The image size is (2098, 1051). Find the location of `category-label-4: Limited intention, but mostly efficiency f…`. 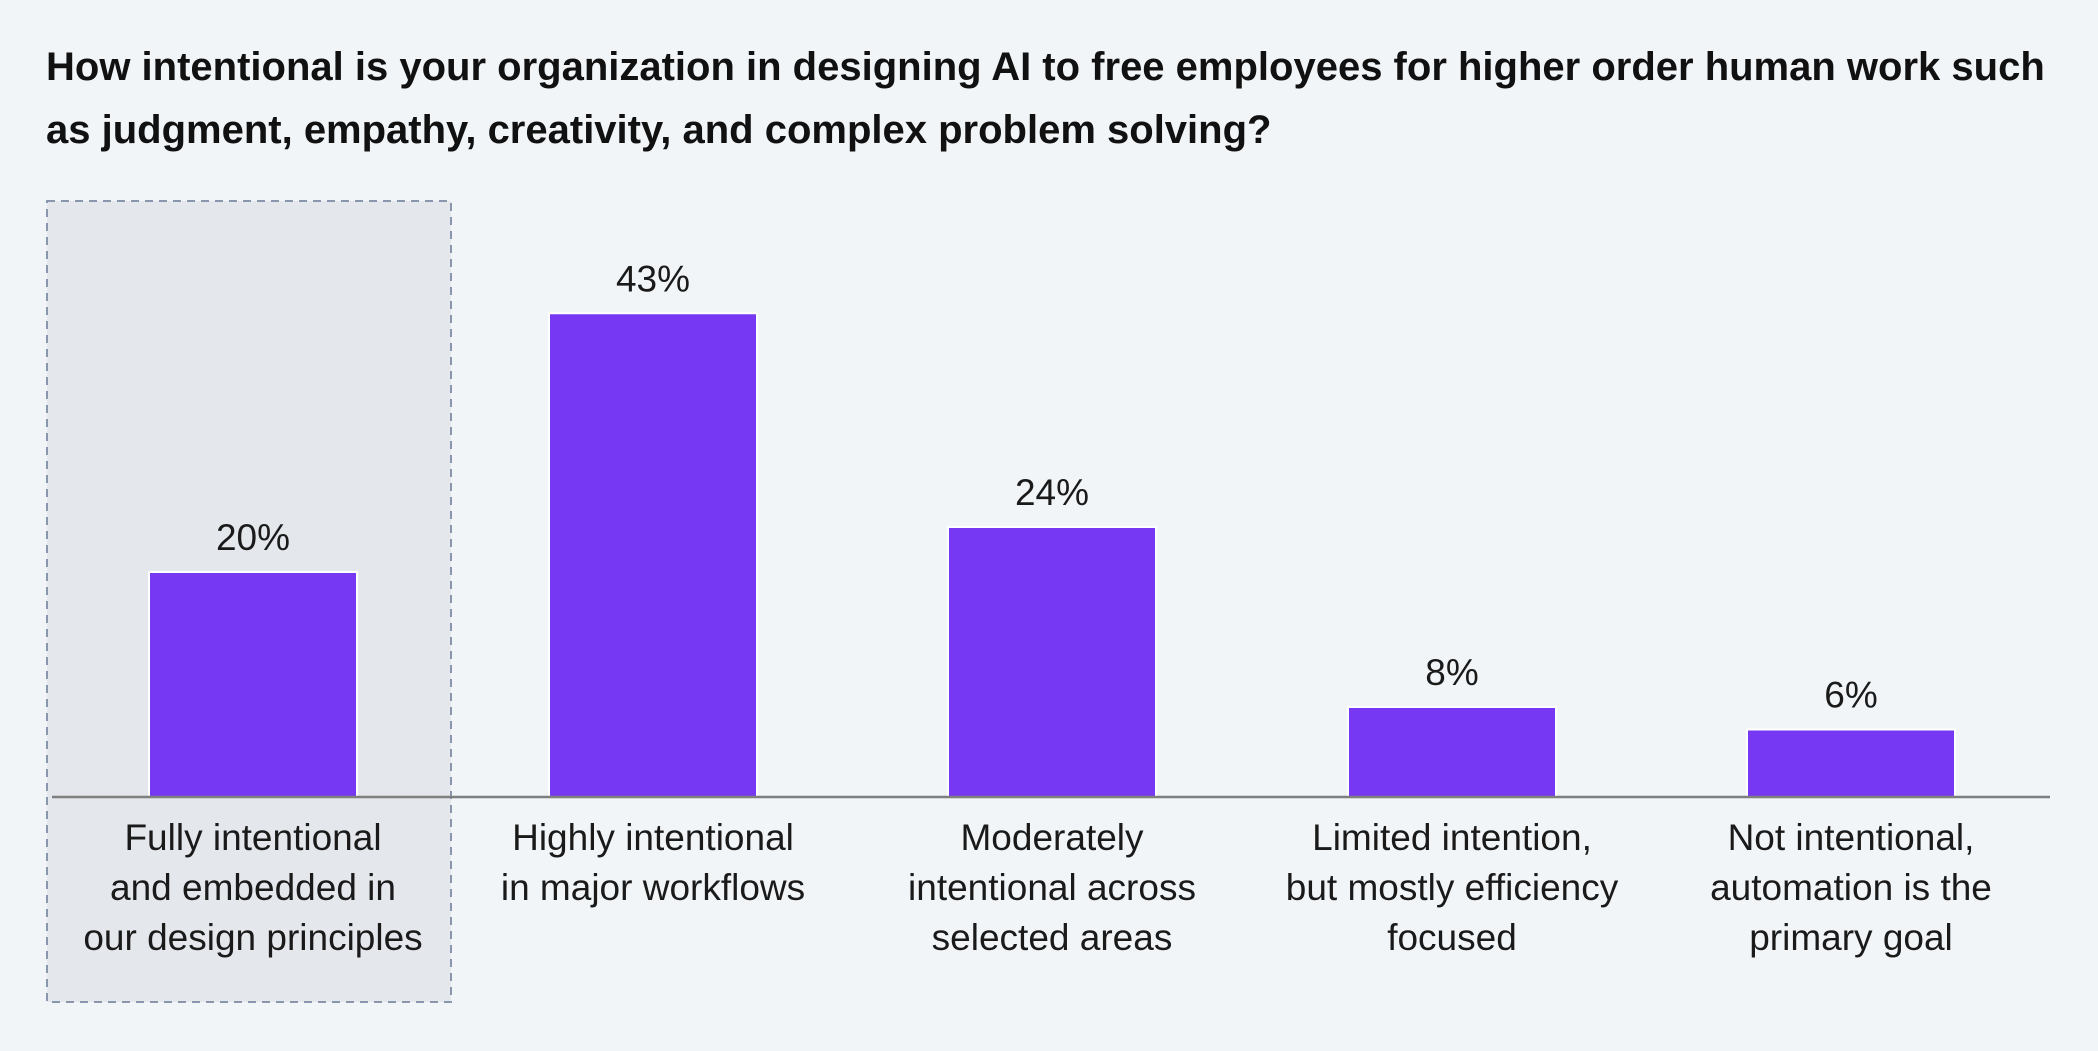

category-label-4: Limited intention, but mostly efficiency f… is located at coordinates (1452, 887).